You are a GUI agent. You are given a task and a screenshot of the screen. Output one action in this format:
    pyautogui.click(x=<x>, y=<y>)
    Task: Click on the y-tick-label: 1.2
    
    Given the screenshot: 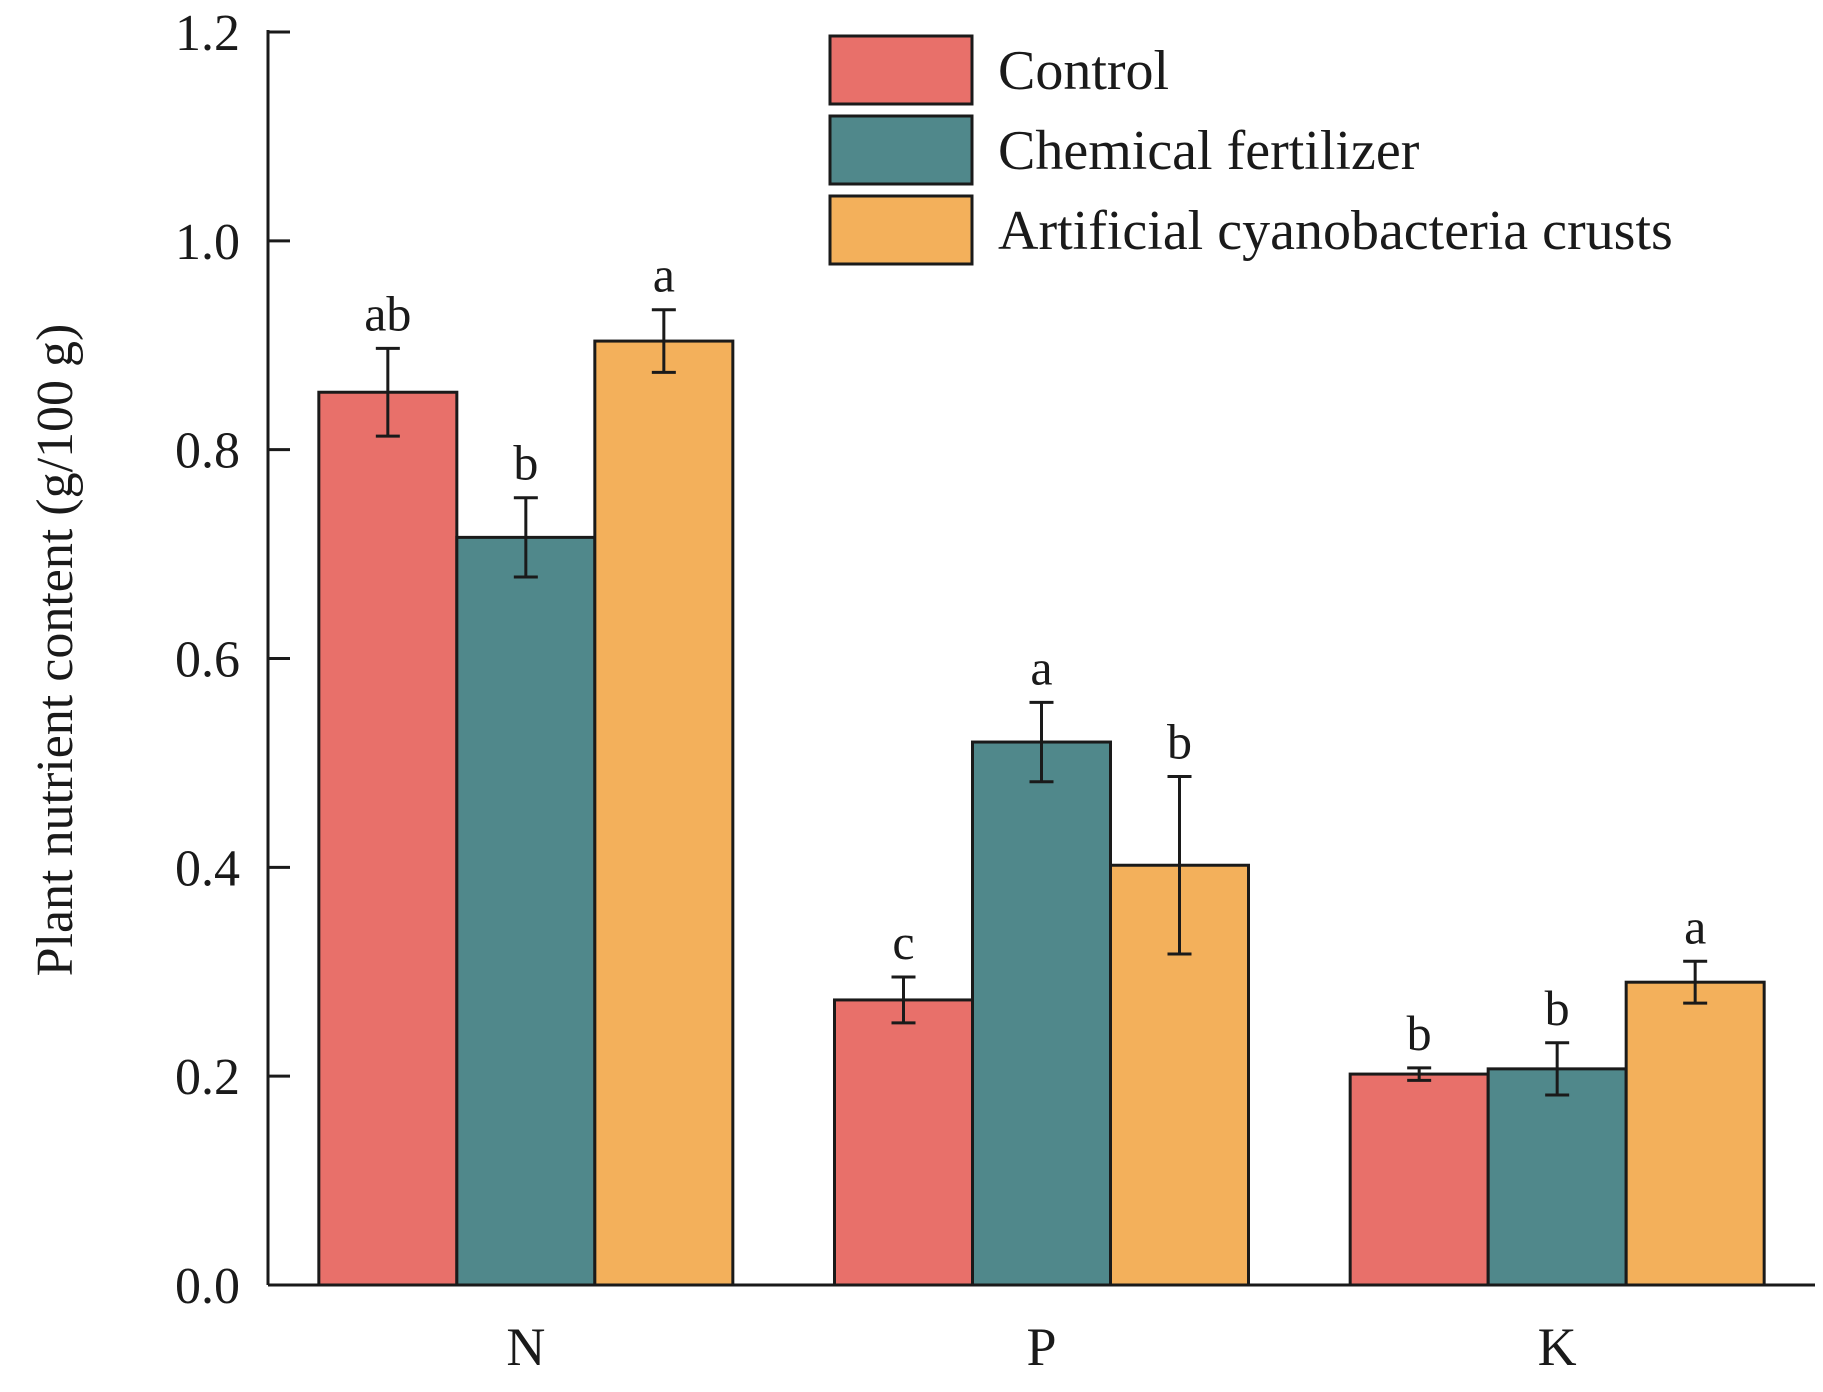 What is the action you would take?
    pyautogui.click(x=207, y=33)
    